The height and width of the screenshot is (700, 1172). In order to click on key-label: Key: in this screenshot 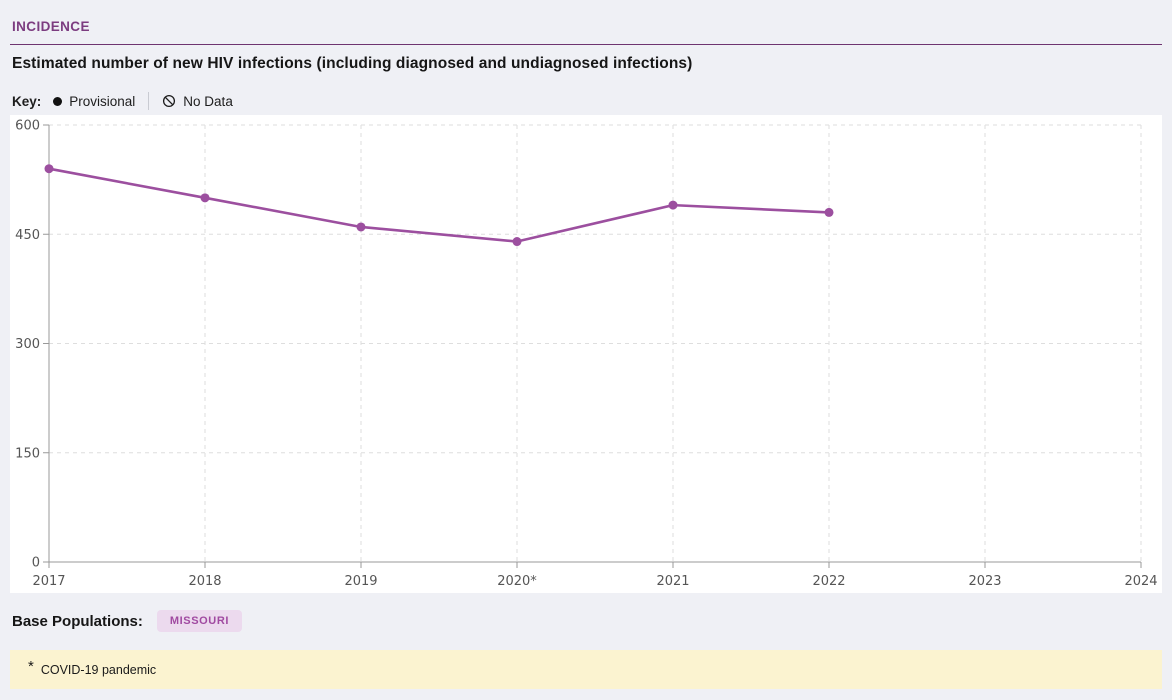, I will do `click(27, 101)`.